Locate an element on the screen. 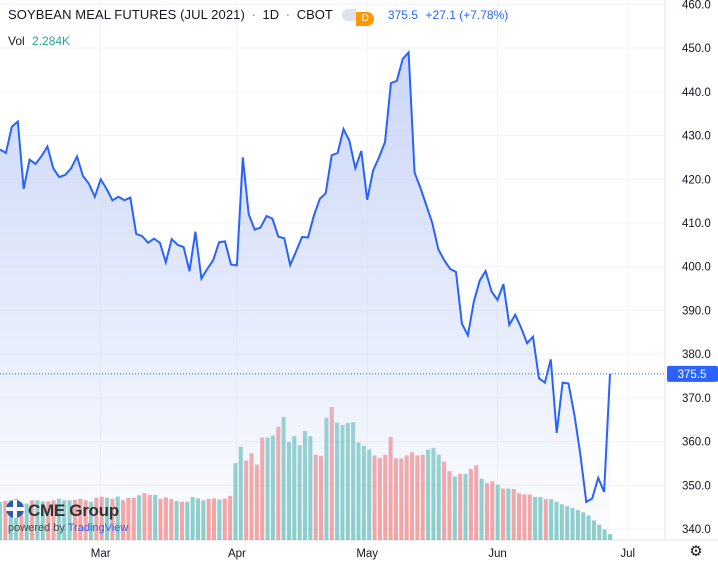 This screenshot has height=568, width=718. y-tick-label: 380.0 is located at coordinates (696, 355).